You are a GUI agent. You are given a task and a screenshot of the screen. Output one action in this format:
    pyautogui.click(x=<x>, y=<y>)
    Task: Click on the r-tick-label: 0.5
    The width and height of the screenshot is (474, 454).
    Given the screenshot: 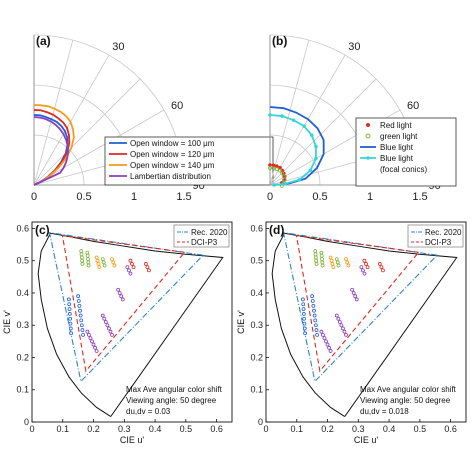 What is the action you would take?
    pyautogui.click(x=83, y=197)
    